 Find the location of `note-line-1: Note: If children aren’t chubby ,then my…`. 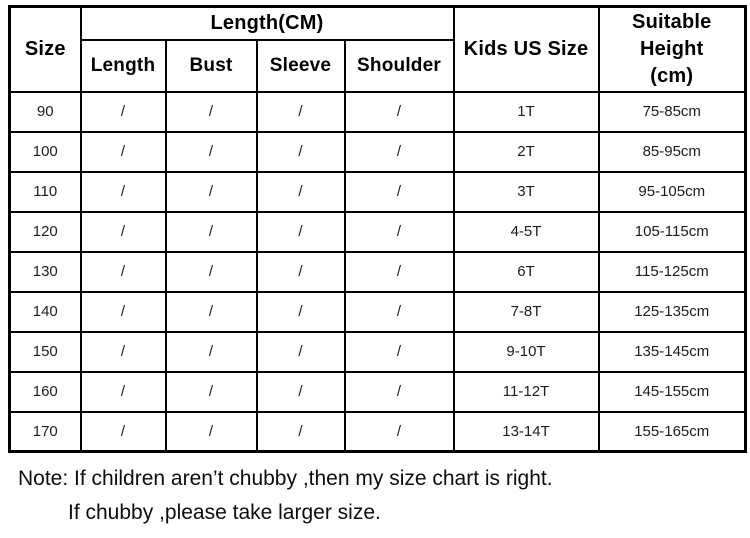

note-line-1: Note: If children aren’t chubby ,then my… is located at coordinates (285, 478).